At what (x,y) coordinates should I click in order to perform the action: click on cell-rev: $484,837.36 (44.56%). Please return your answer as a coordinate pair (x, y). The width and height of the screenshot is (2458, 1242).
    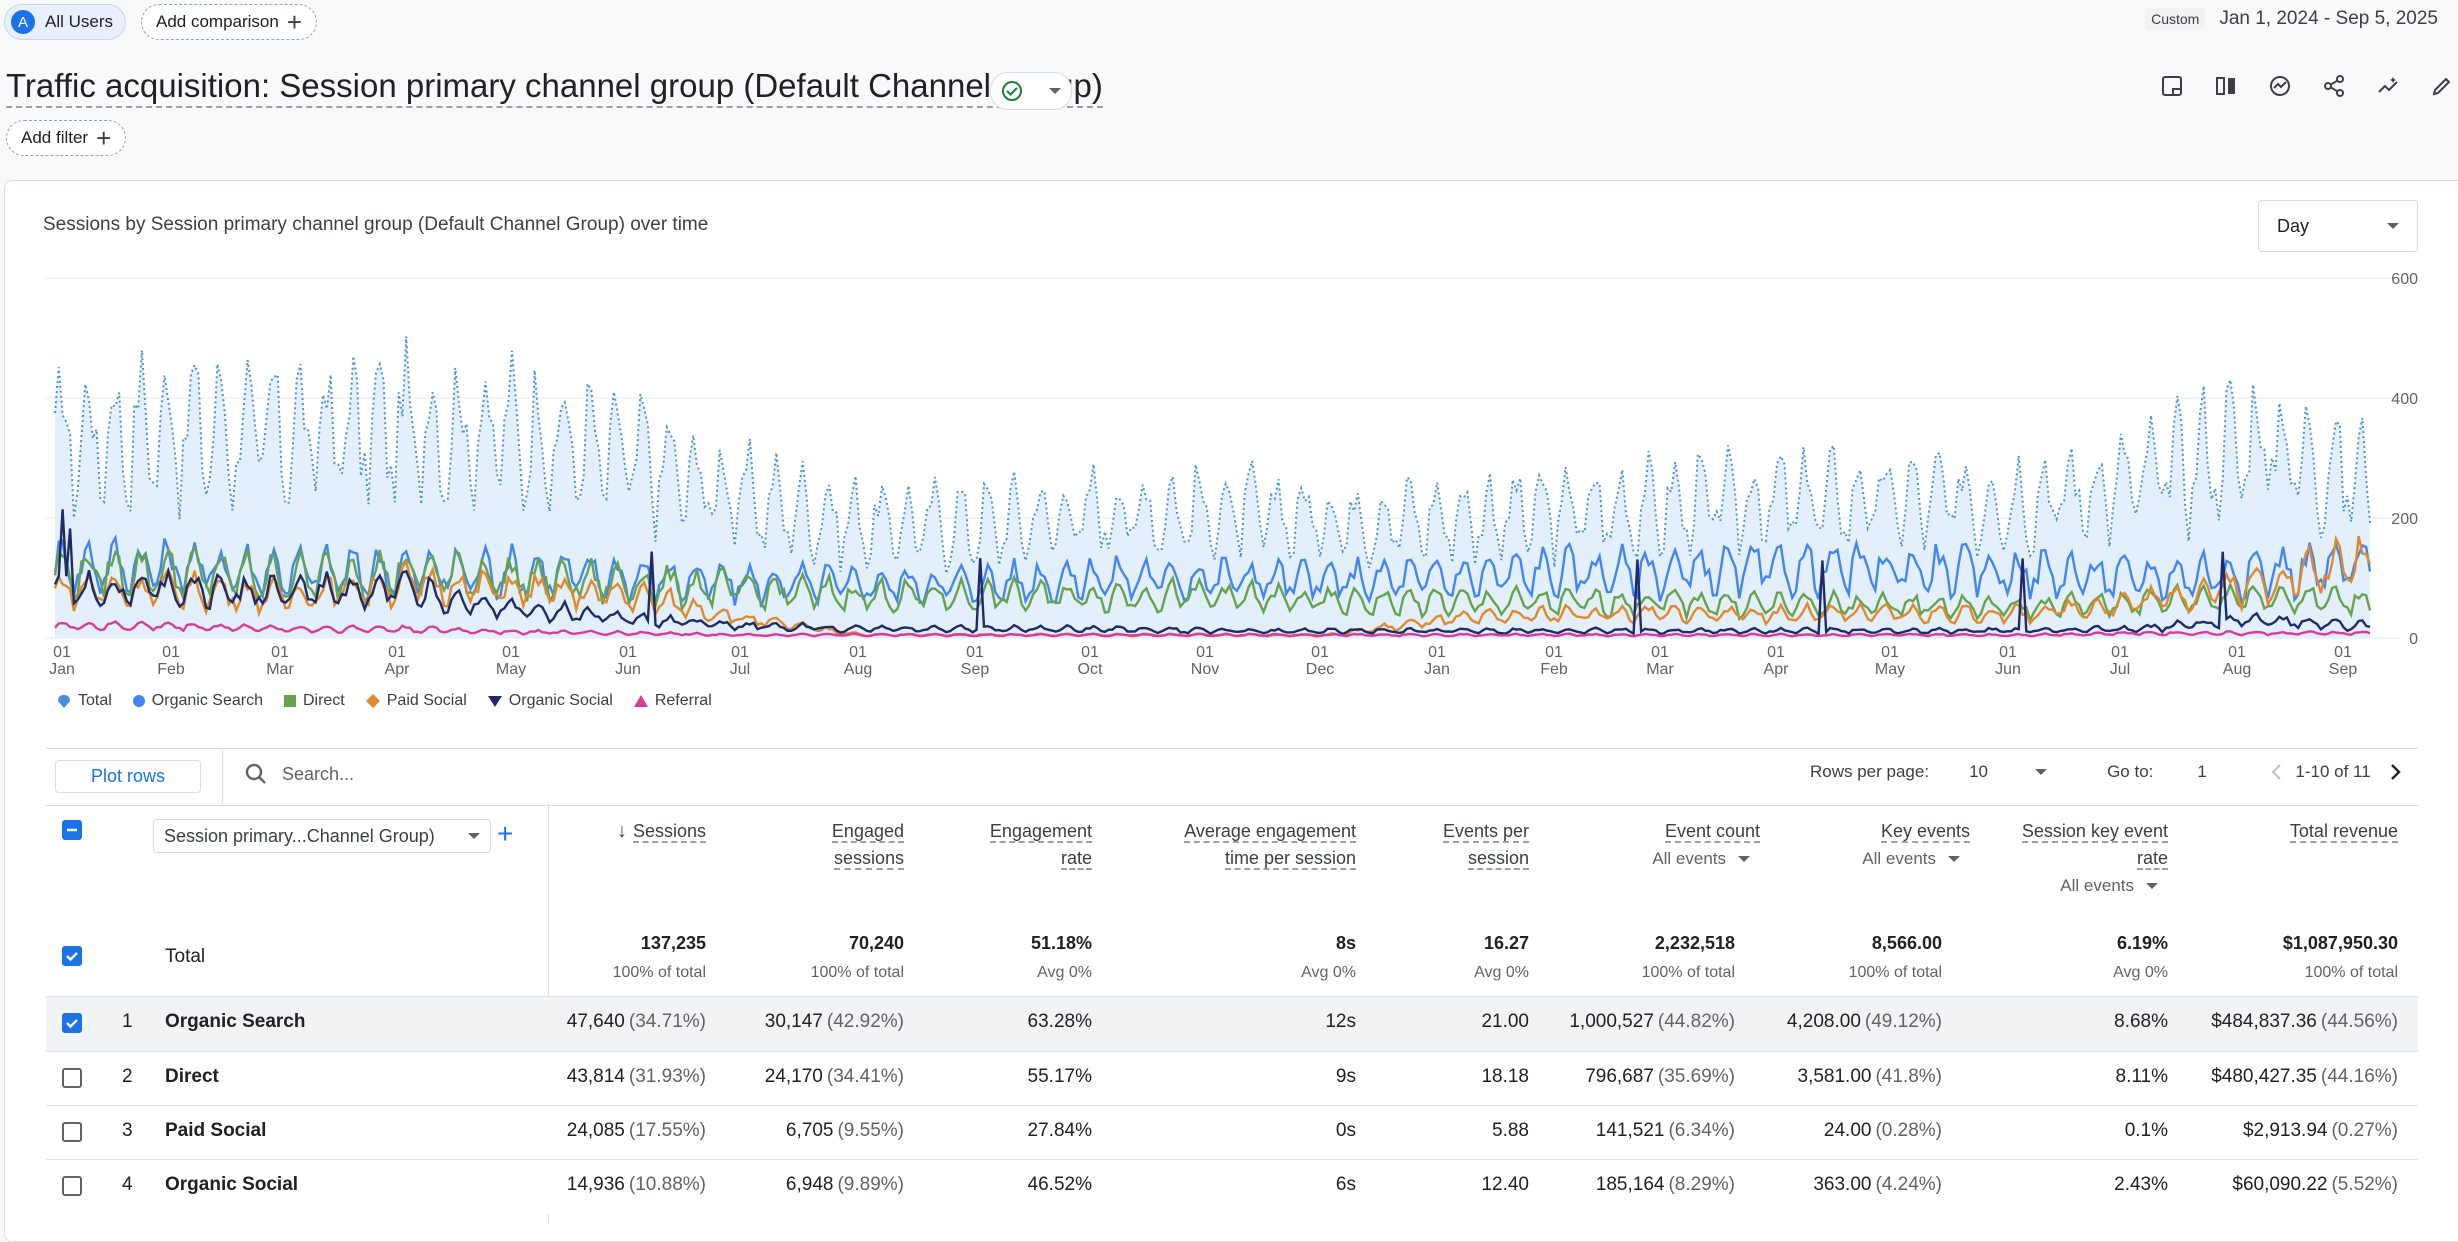
    Looking at the image, I should click on (2248, 1022).